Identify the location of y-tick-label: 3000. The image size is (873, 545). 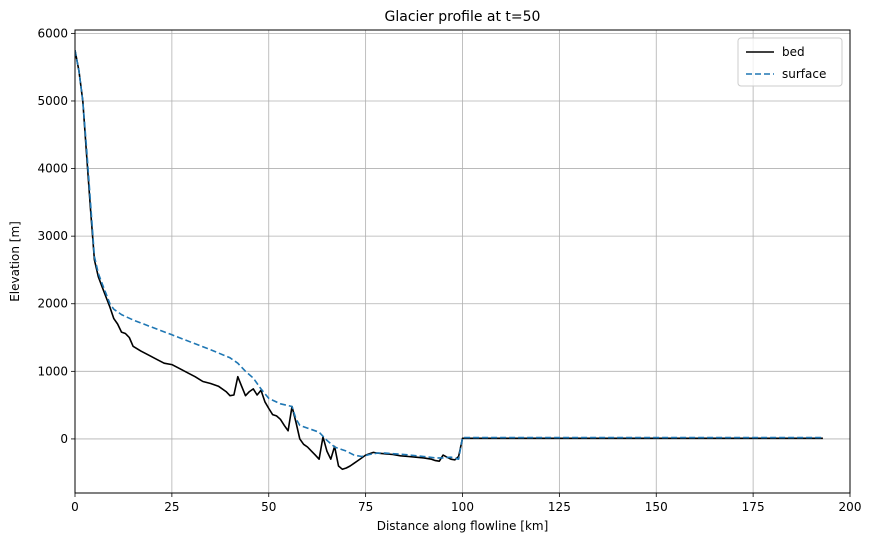
(52, 236).